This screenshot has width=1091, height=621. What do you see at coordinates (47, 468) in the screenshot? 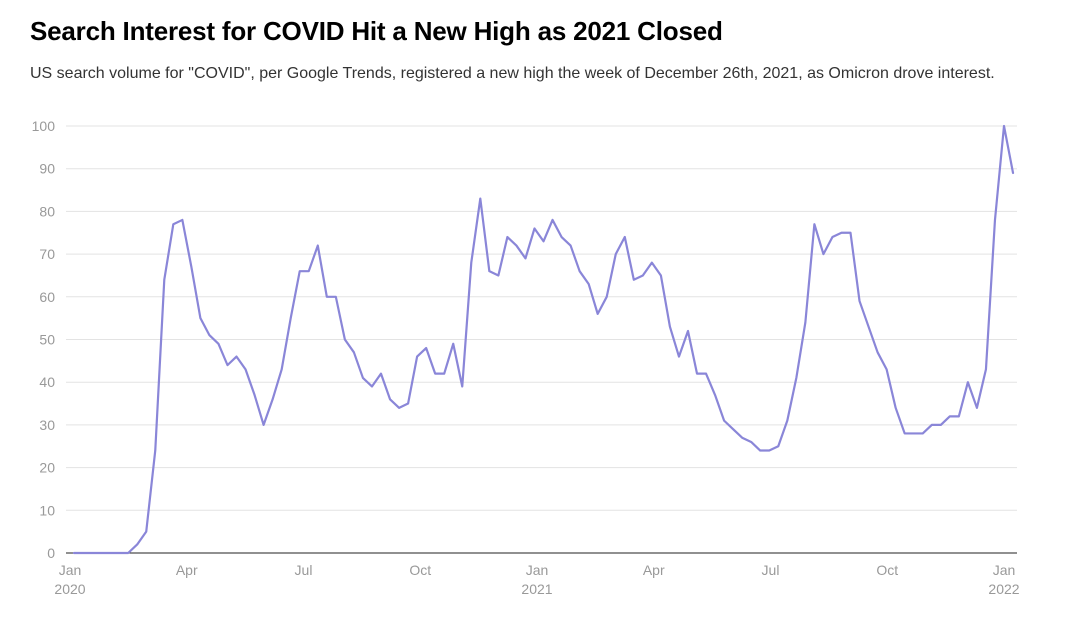
I see `y-tick-label: 20` at bounding box center [47, 468].